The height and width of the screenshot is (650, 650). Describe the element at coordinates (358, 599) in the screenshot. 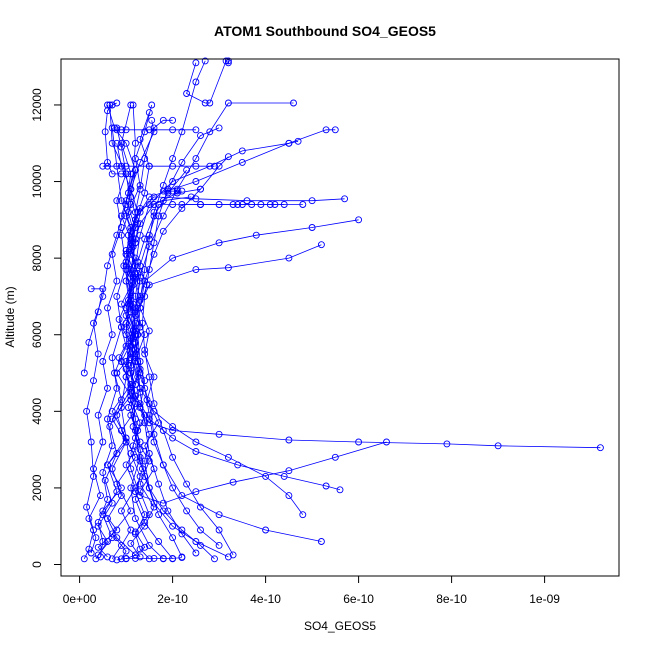

I see `x-tick-label: 6e-10` at that location.